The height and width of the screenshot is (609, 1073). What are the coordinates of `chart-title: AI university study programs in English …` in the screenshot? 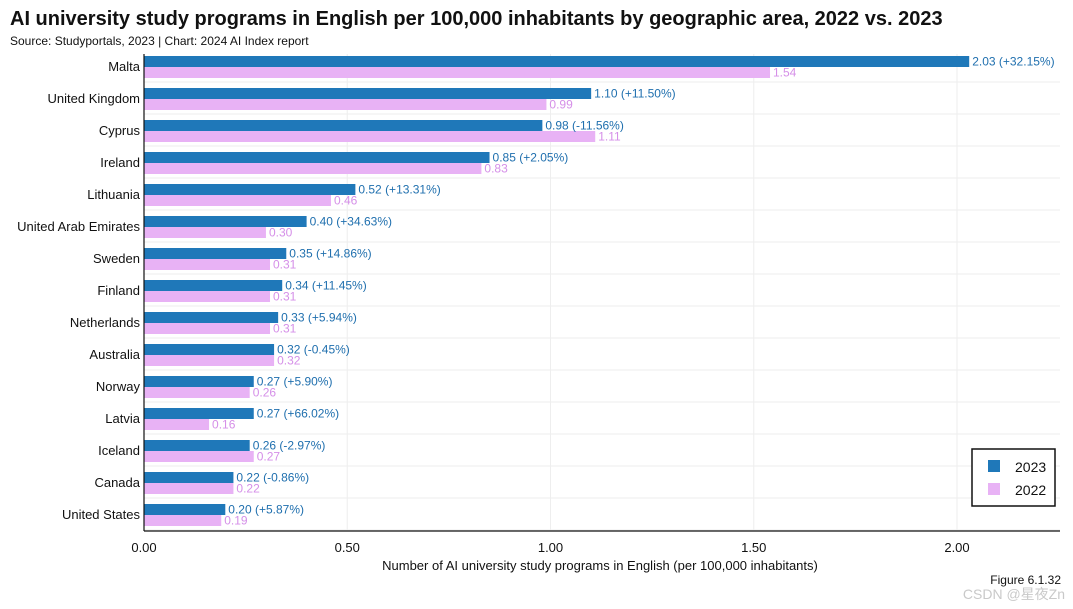 It's located at (476, 19).